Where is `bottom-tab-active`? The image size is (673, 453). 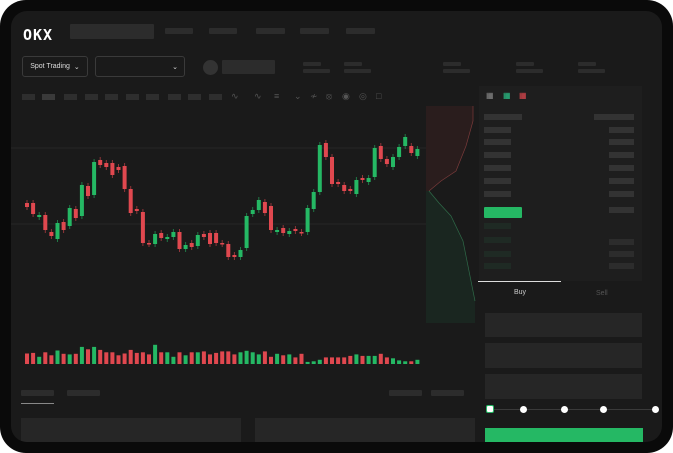
bottom-tab-active is located at coordinates (37, 393).